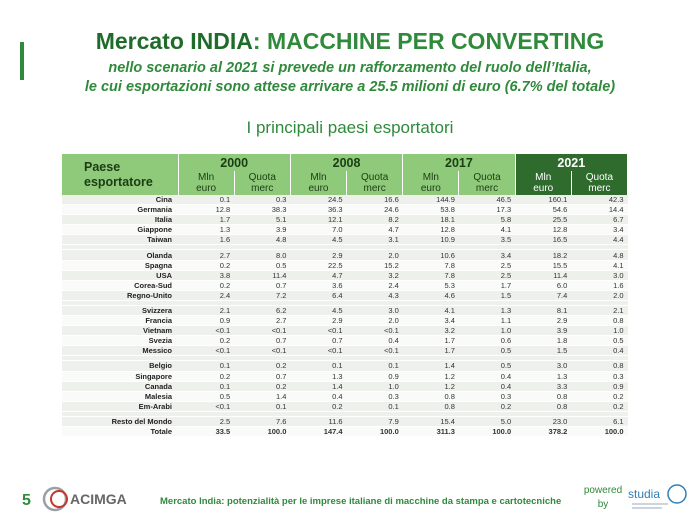  What do you see at coordinates (374, 230) in the screenshot?
I see `quota-merc-cell: 4.7` at bounding box center [374, 230].